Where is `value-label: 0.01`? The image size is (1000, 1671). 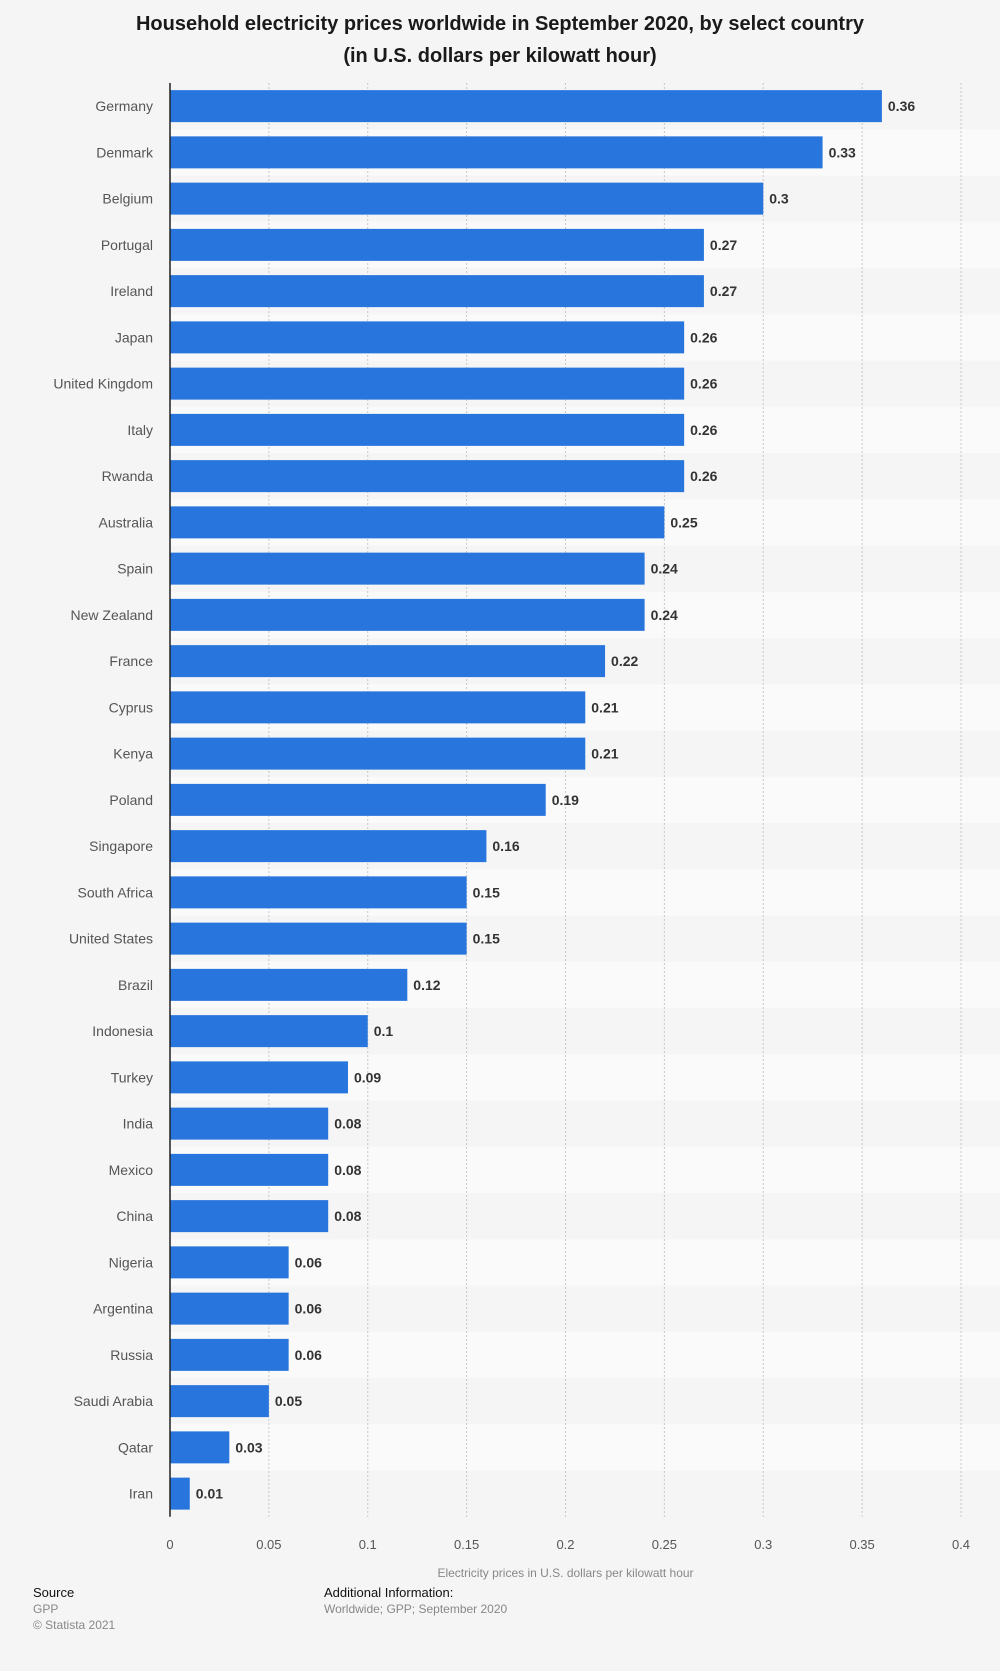
value-label: 0.01 is located at coordinates (209, 1494).